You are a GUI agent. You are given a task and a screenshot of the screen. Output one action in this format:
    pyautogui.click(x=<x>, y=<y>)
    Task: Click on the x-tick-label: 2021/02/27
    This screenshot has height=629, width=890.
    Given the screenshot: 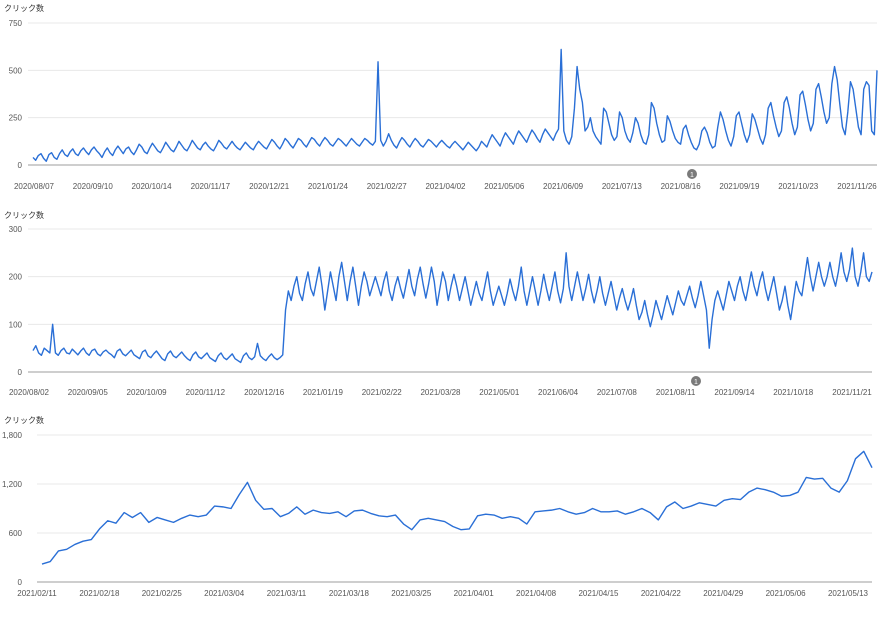 What is the action you would take?
    pyautogui.click(x=387, y=186)
    